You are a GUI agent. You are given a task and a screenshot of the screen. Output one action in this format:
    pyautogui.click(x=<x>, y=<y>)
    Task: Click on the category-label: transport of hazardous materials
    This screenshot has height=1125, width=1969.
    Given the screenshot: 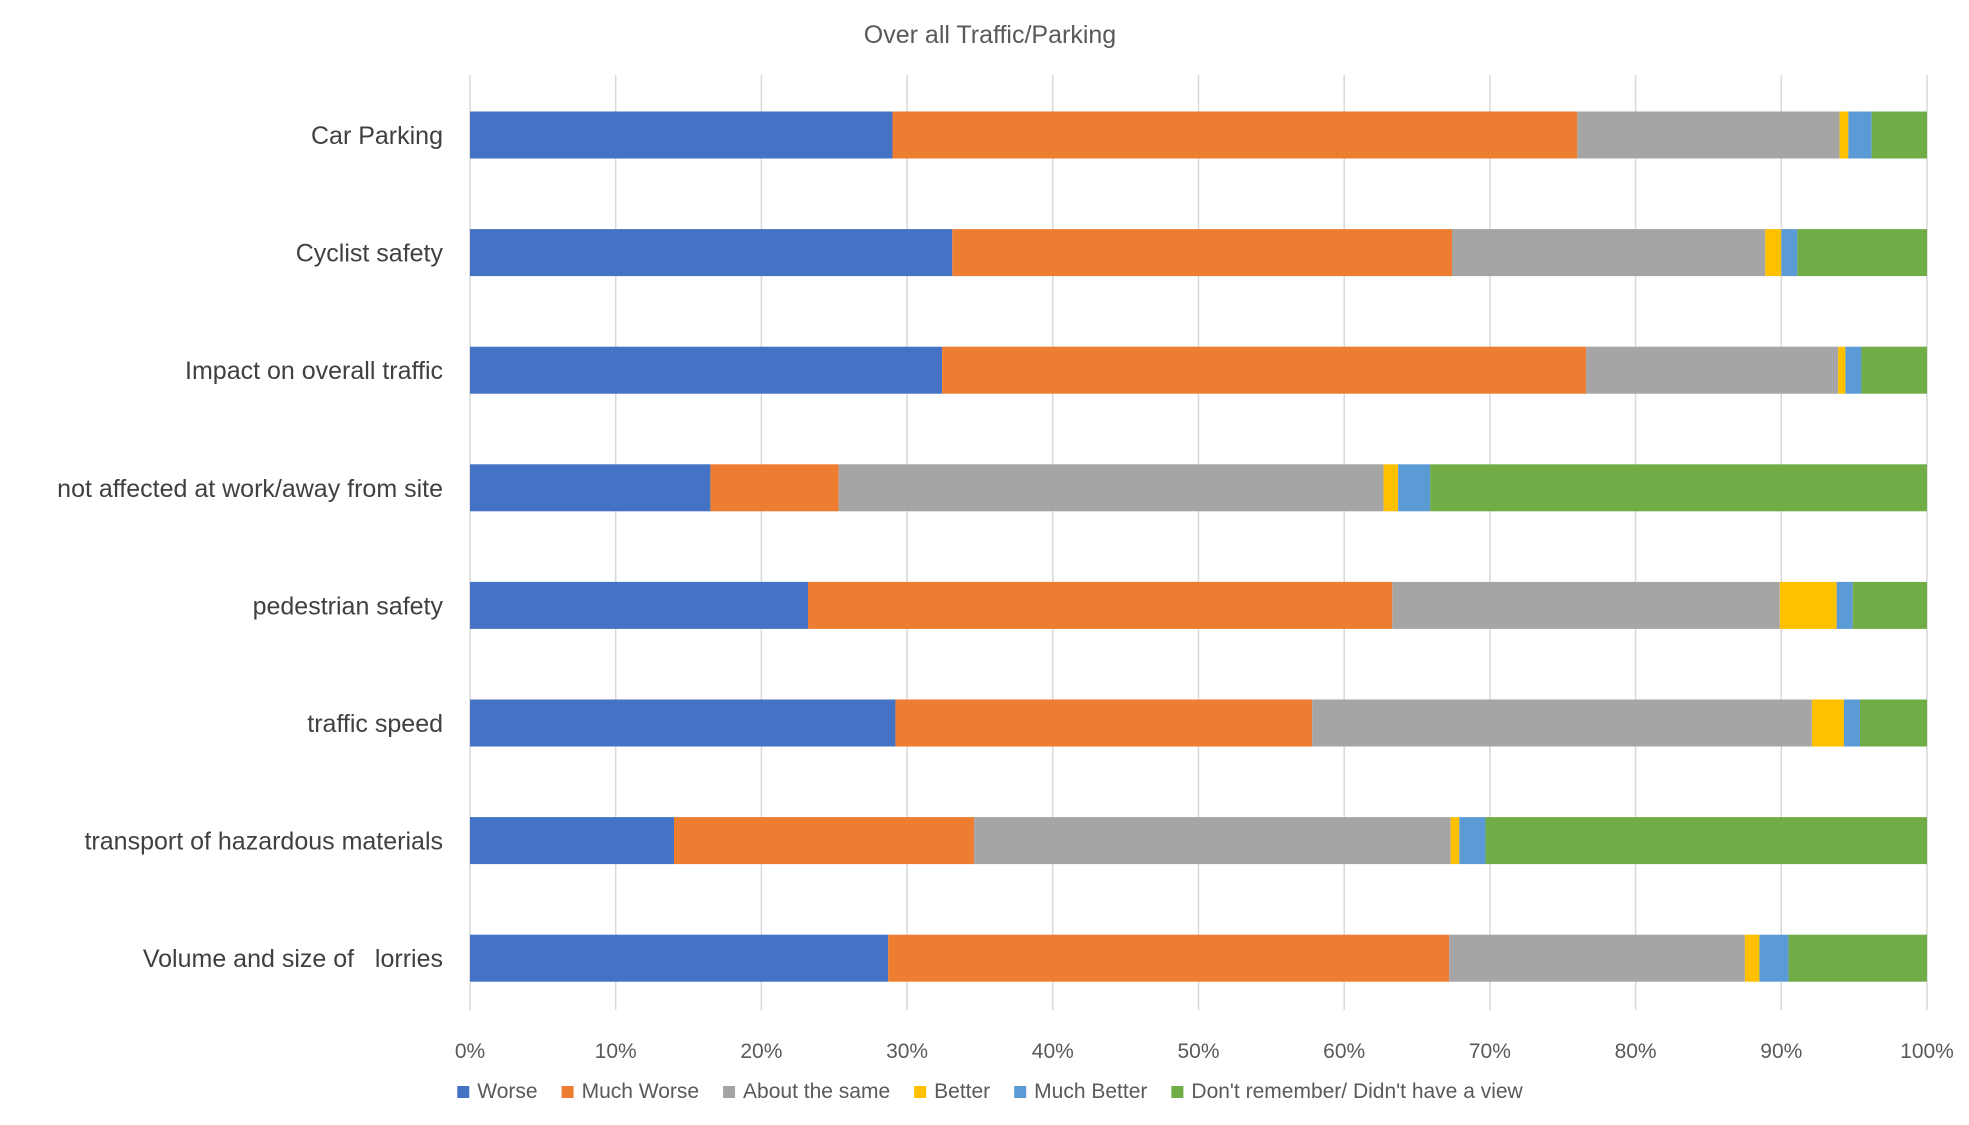 What is the action you would take?
    pyautogui.click(x=263, y=842)
    